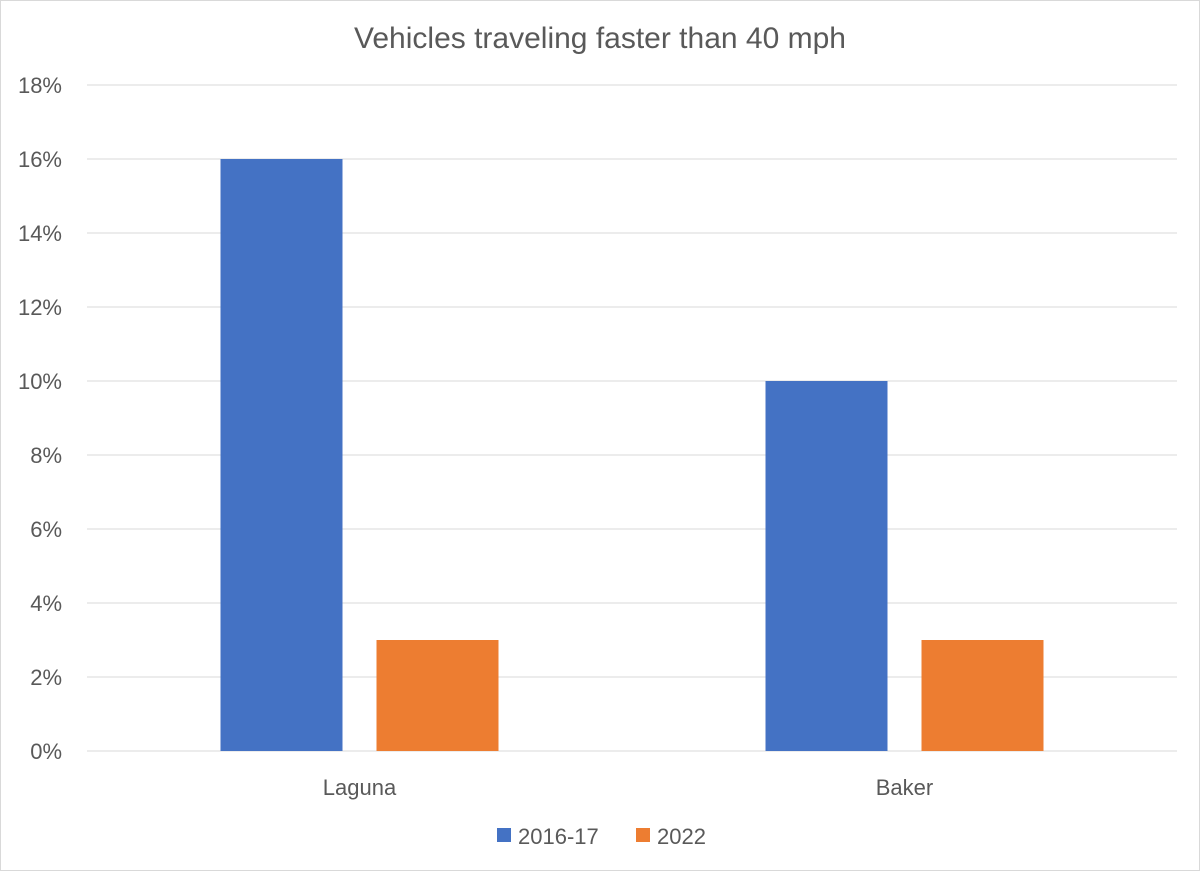 This screenshot has height=871, width=1200. I want to click on x-tick-label: Laguna, so click(360, 787).